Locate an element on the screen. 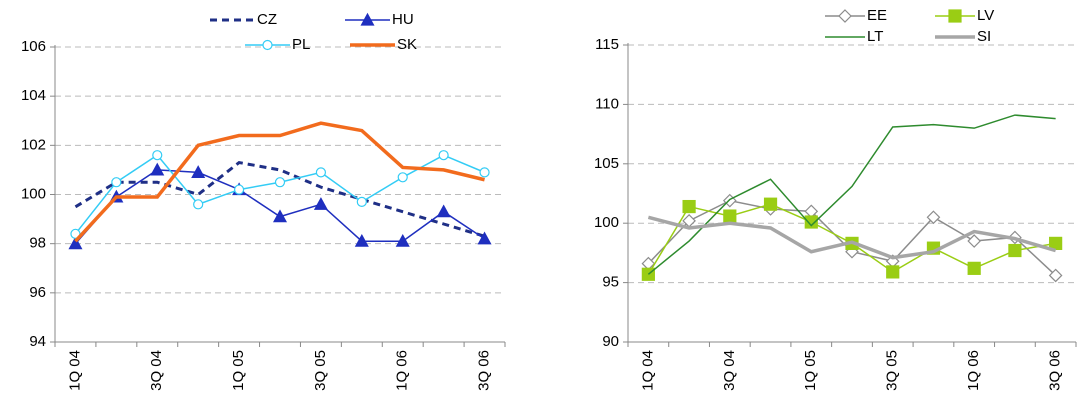  y-tick-label: 102 is located at coordinates (33, 144).